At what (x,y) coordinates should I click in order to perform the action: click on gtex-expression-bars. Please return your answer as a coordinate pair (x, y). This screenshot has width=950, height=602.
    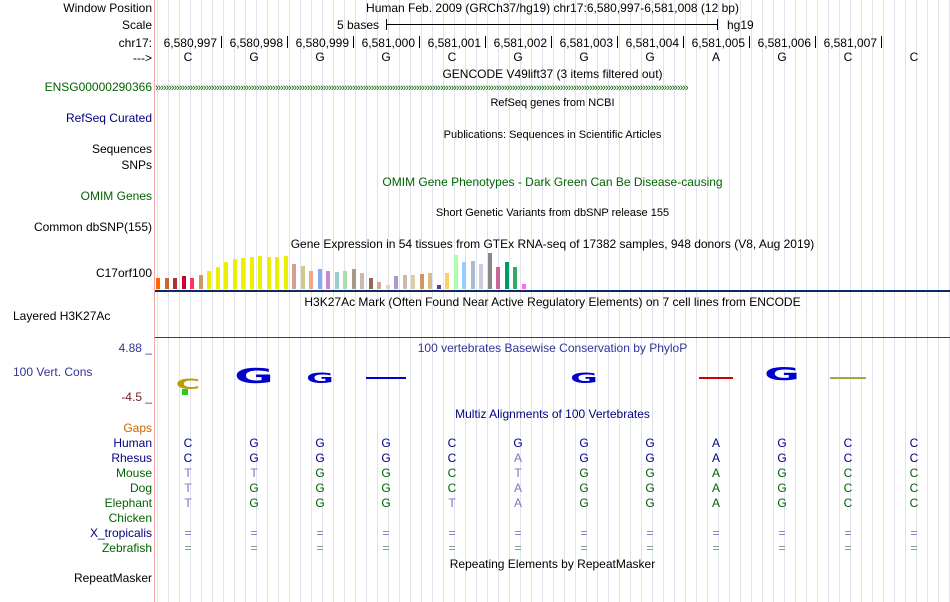
    Looking at the image, I should click on (355, 270).